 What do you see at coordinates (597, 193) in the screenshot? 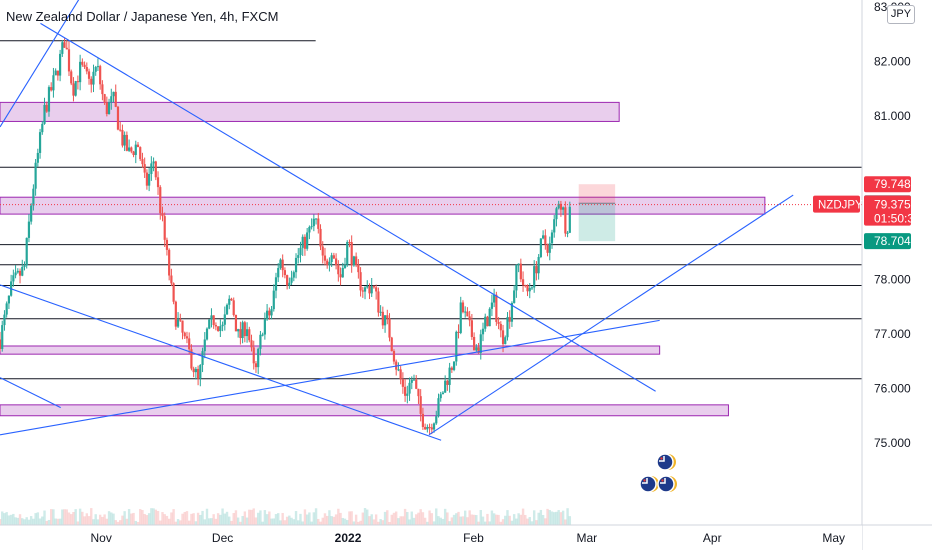
I see `stop-loss-area` at bounding box center [597, 193].